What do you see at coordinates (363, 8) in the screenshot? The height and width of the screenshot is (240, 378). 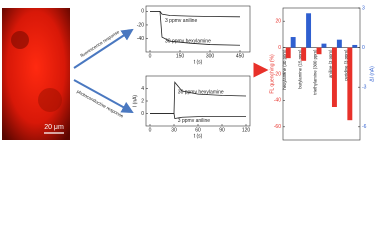 I see `y2-tick-label: 3` at bounding box center [363, 8].